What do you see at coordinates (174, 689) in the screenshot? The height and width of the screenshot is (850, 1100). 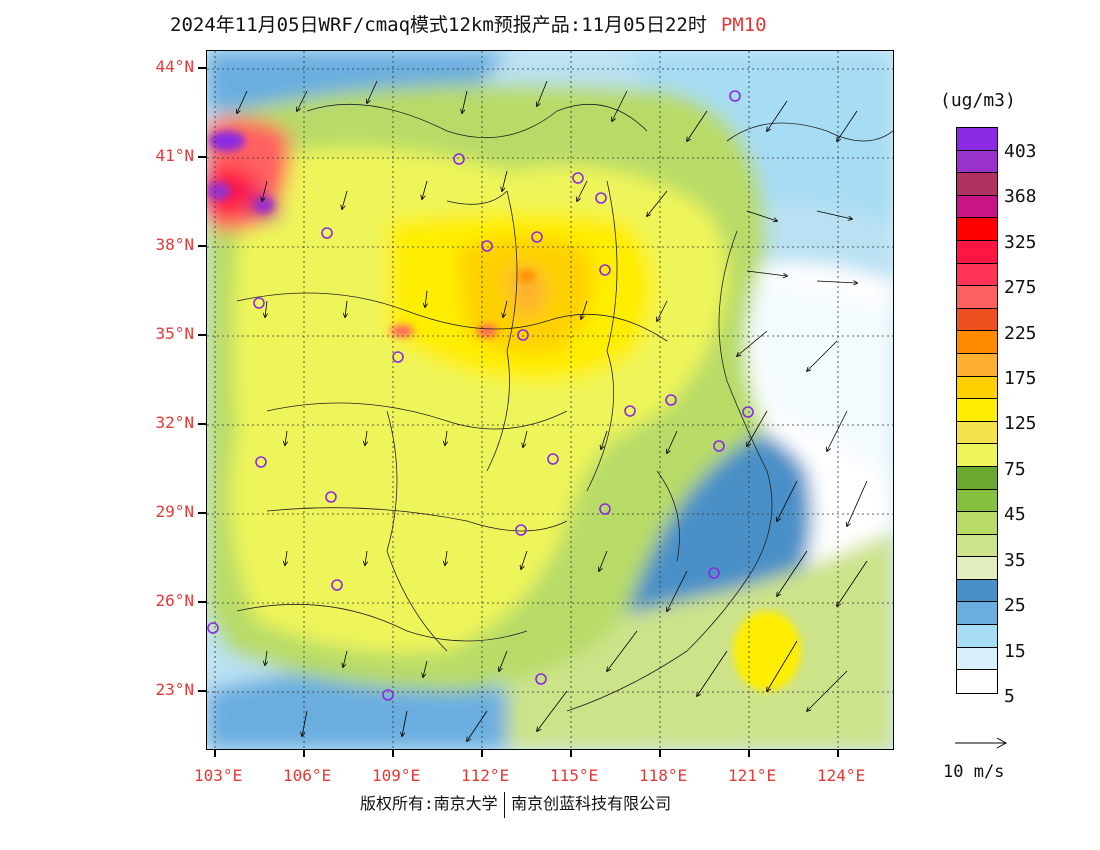 I see `lat-label-23: 23°N` at bounding box center [174, 689].